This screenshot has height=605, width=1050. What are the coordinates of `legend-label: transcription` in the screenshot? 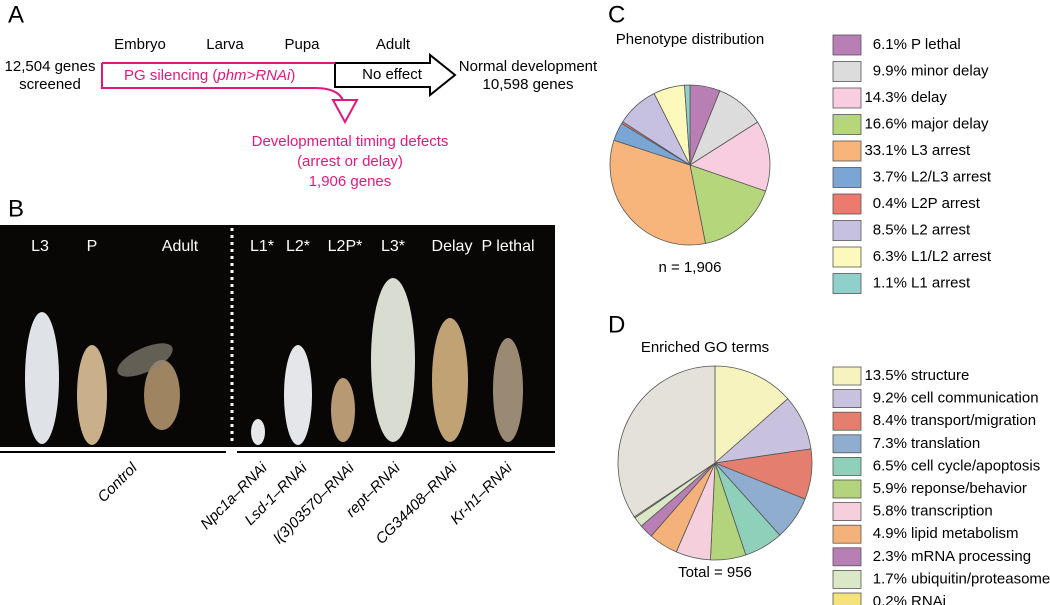 It's located at (952, 511).